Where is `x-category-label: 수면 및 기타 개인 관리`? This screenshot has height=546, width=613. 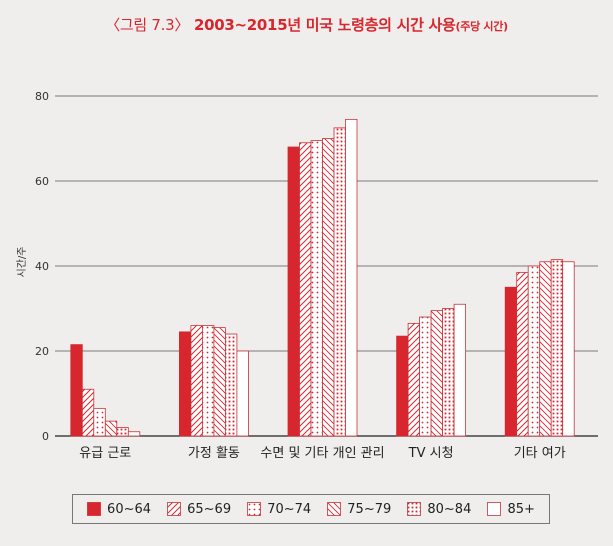 x-category-label: 수면 및 기타 개인 관리 is located at coordinates (322, 453).